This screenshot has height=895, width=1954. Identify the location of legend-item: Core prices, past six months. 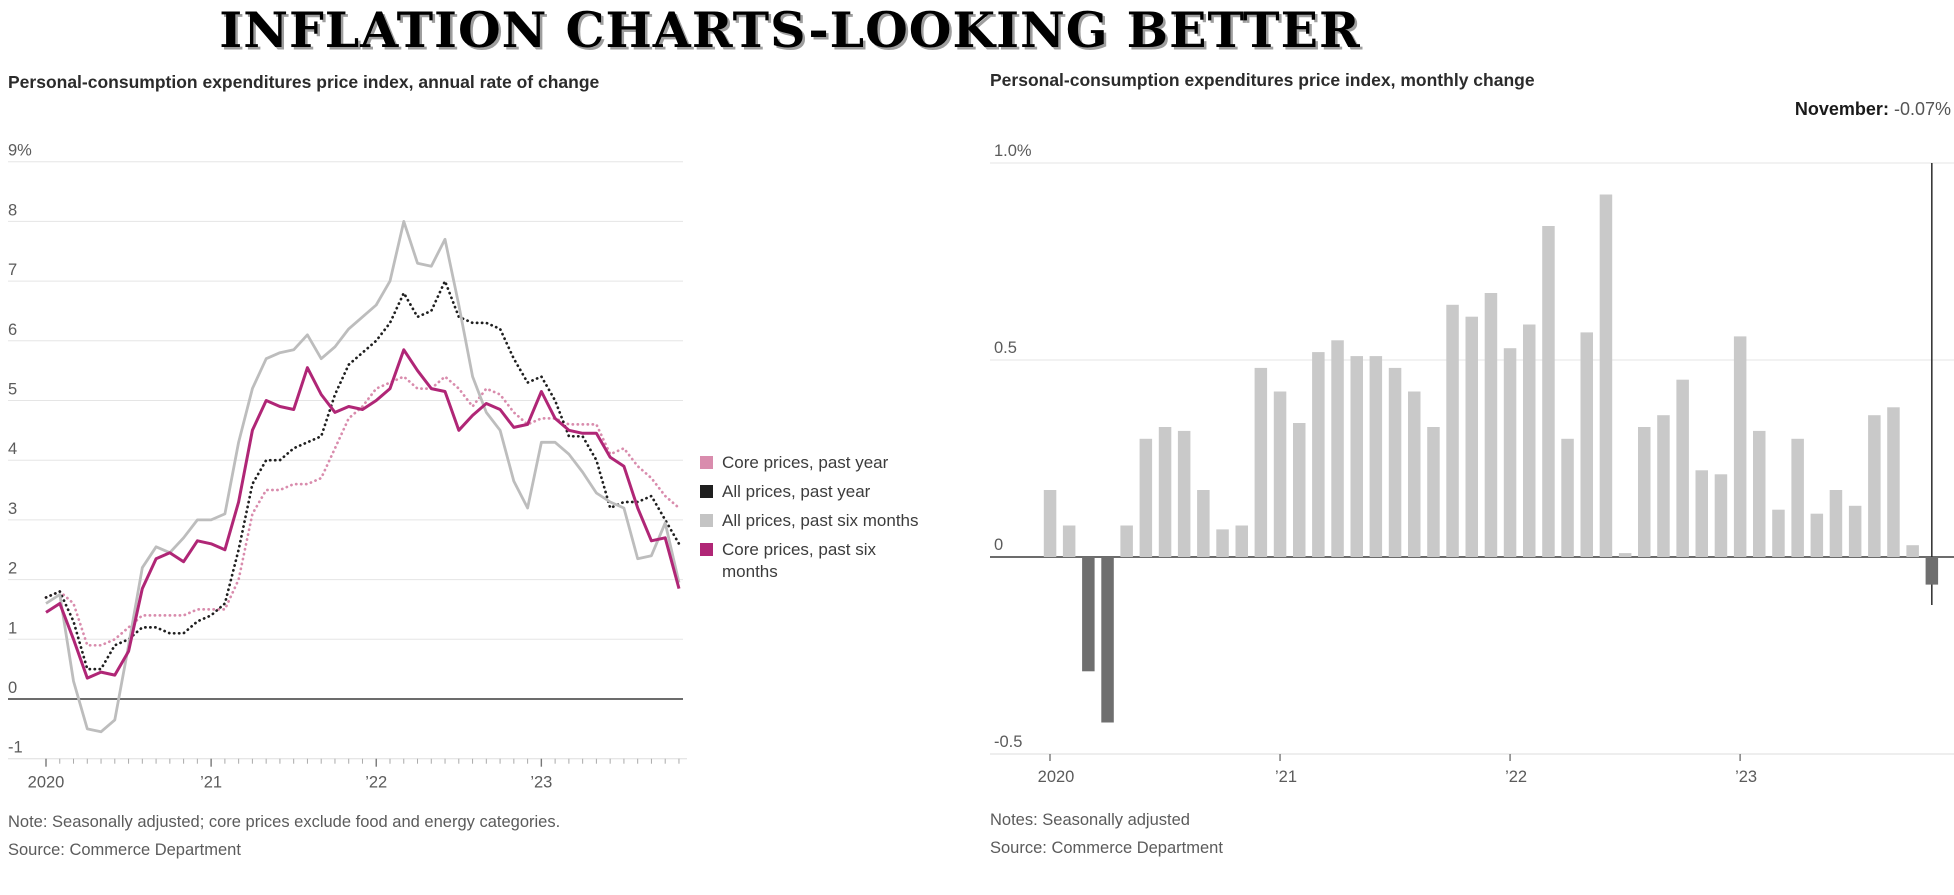
(850, 561).